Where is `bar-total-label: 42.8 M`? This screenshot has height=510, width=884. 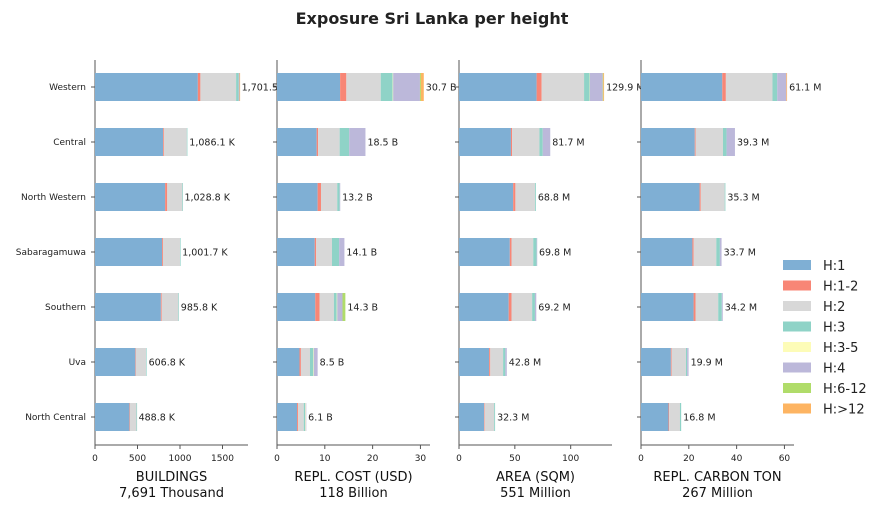 bar-total-label: 42.8 M is located at coordinates (525, 363).